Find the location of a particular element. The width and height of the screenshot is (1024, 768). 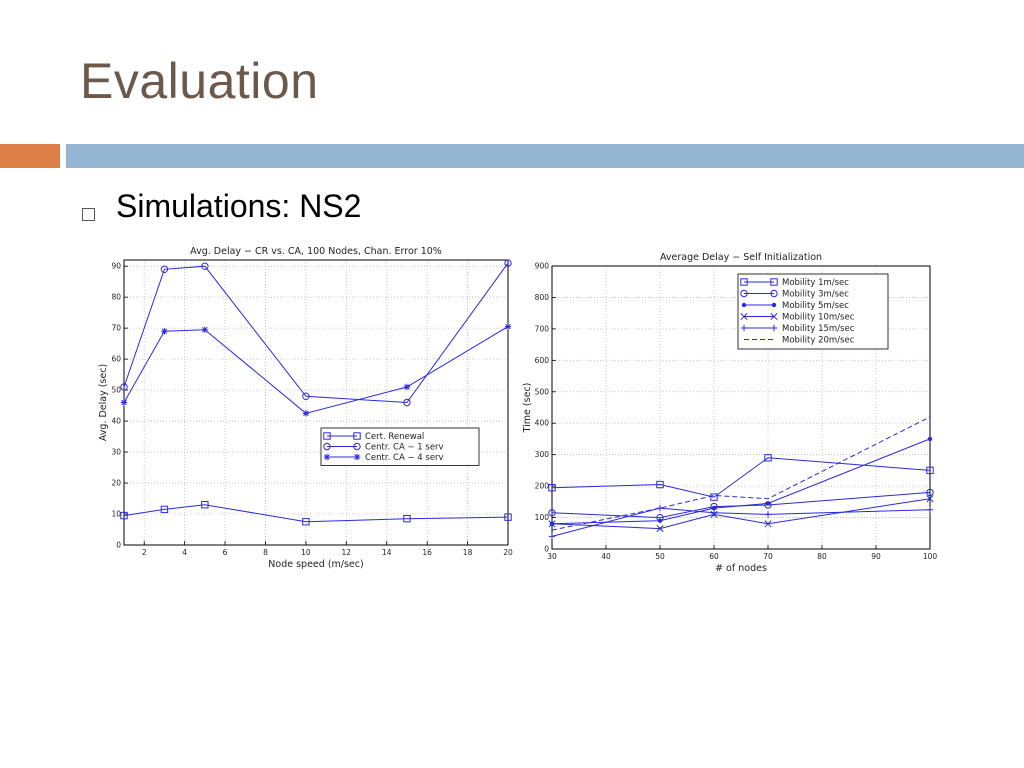

x-tick-label: 8 is located at coordinates (265, 552).